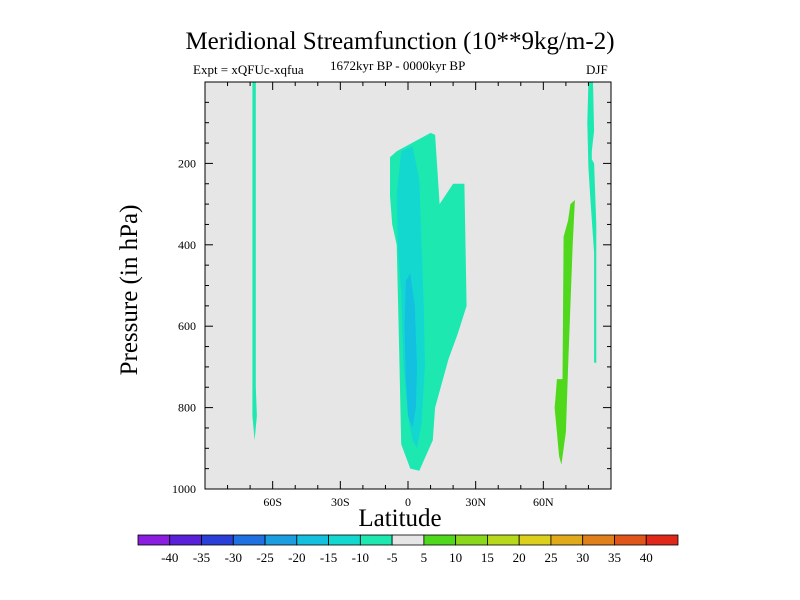 The width and height of the screenshot is (800, 600). Describe the element at coordinates (264, 557) in the screenshot. I see `colorbar-label: -25` at that location.